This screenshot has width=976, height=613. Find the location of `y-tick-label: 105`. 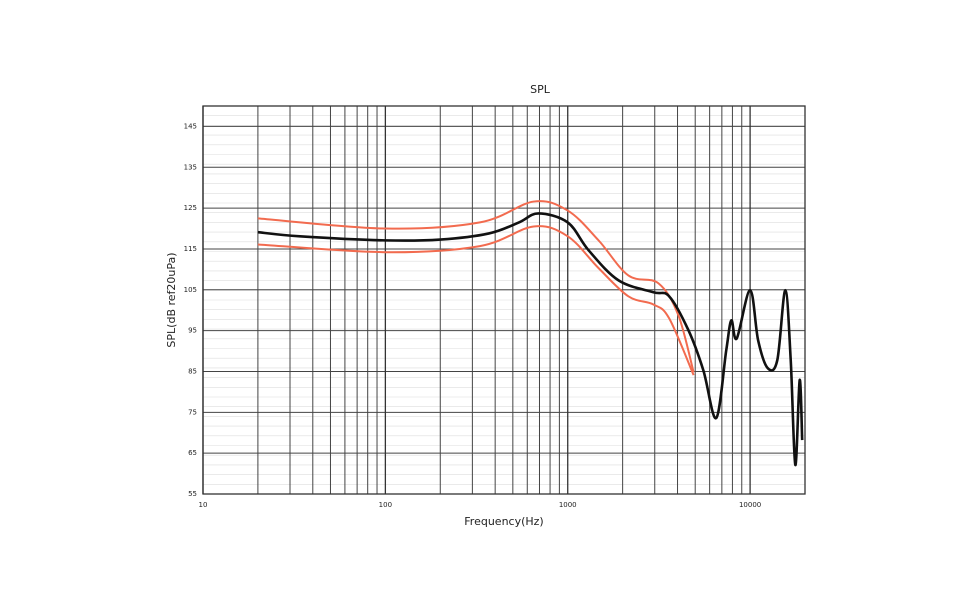

y-tick-label: 105 is located at coordinates (190, 290).